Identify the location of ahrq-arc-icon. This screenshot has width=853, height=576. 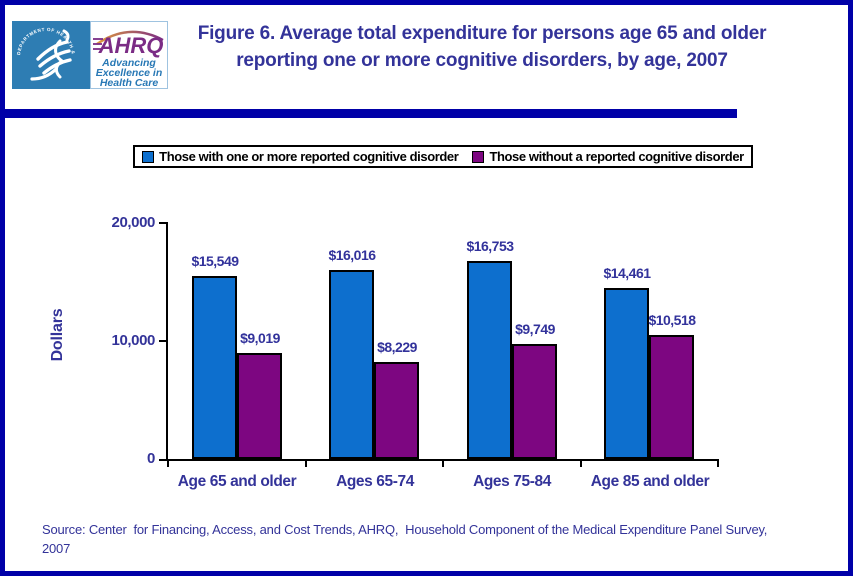
(130, 37).